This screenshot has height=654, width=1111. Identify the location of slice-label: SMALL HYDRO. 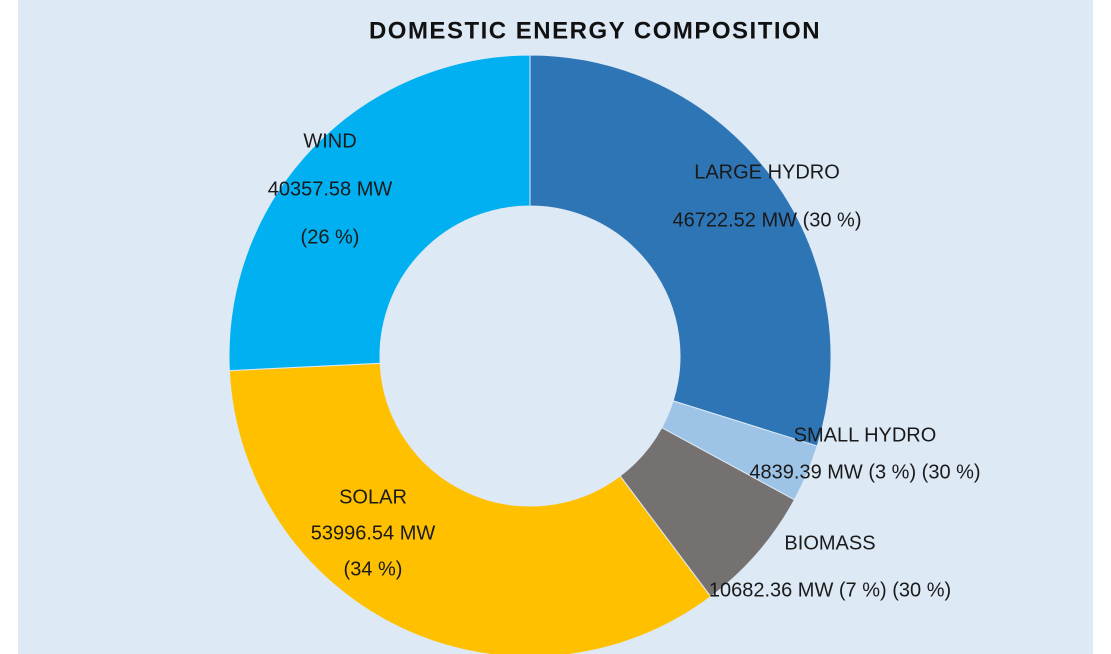
(865, 435).